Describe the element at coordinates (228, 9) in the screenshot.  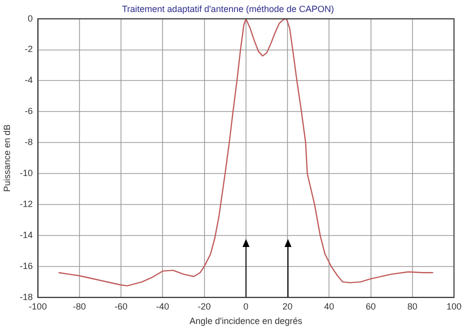
I see `chart-title: Traitement adaptatif d'antenne (méthode de CAPON)` at that location.